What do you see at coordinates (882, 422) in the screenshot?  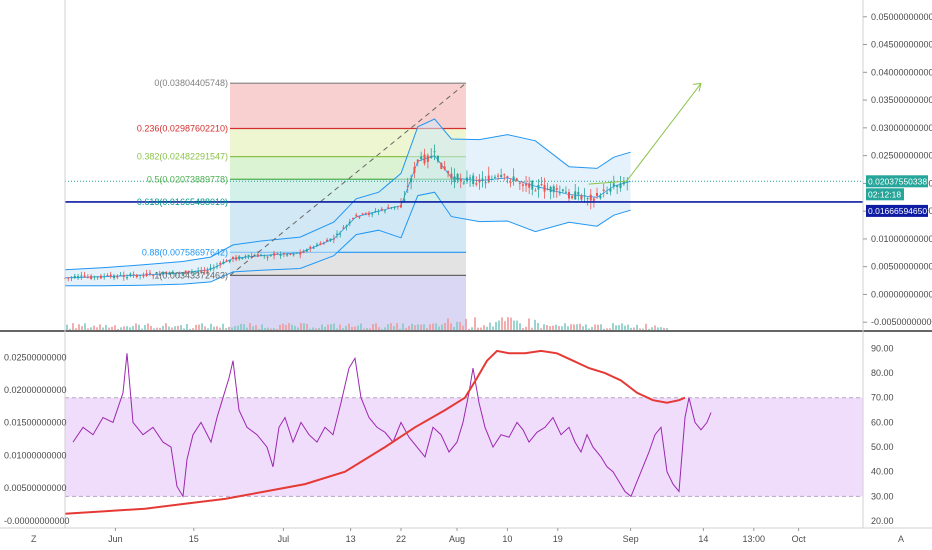 I see `rsi-right-tick-label: 60.00` at bounding box center [882, 422].